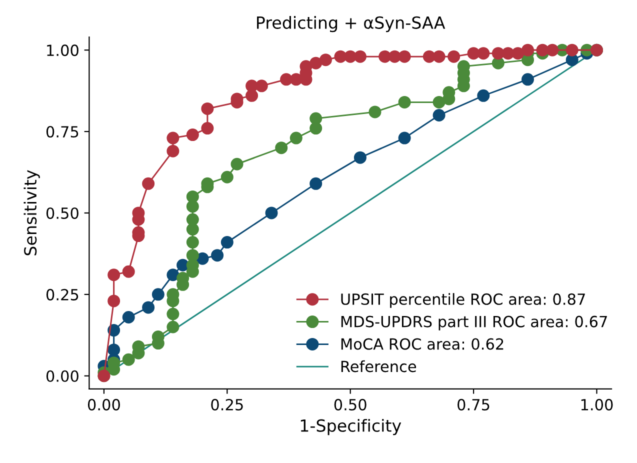 The width and height of the screenshot is (637, 463). What do you see at coordinates (104, 404) in the screenshot?
I see `x-tick-label: 0.00` at bounding box center [104, 404].